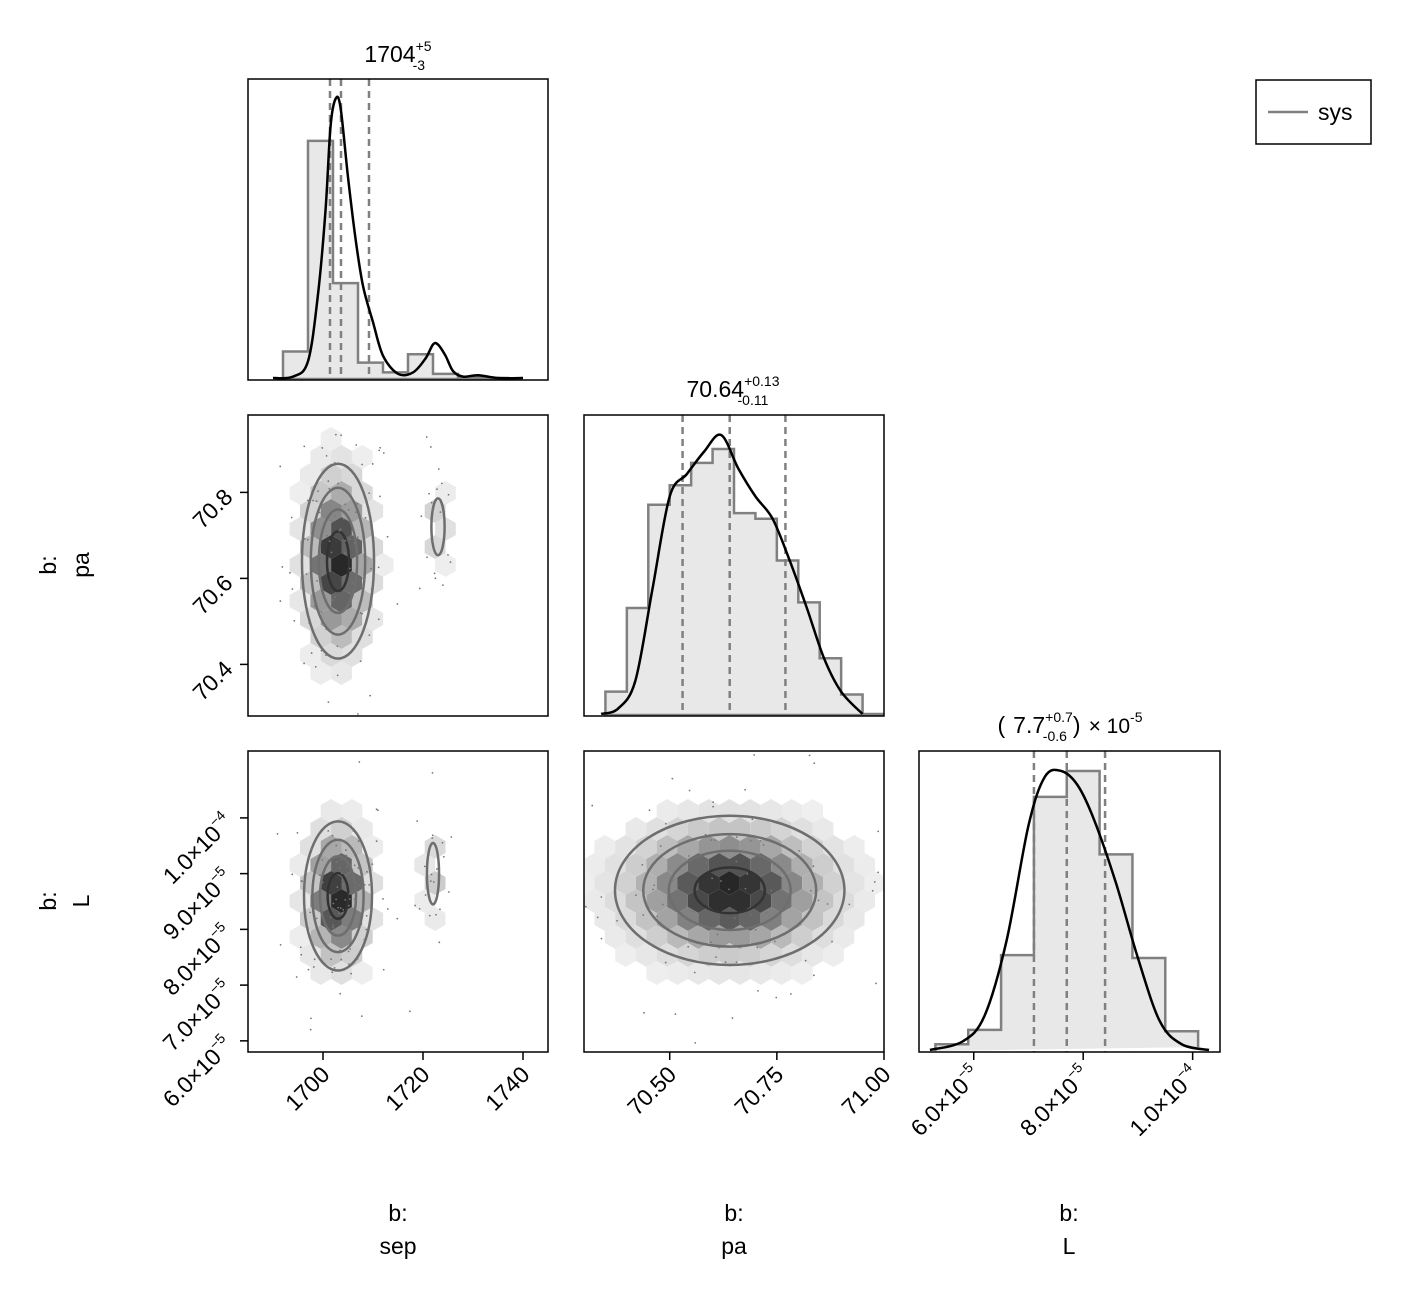  What do you see at coordinates (651, 1090) in the screenshot?
I see `pa-x-tick-label: 70.50` at bounding box center [651, 1090].